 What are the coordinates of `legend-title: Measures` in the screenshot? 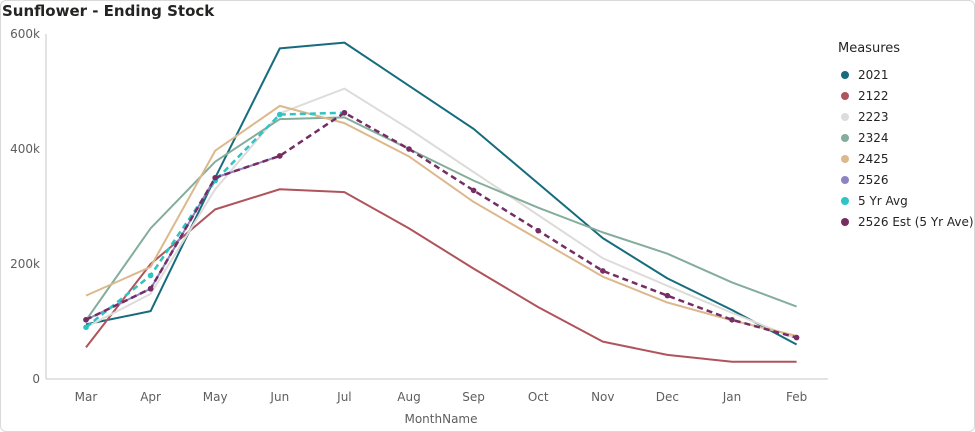 It's located at (869, 48).